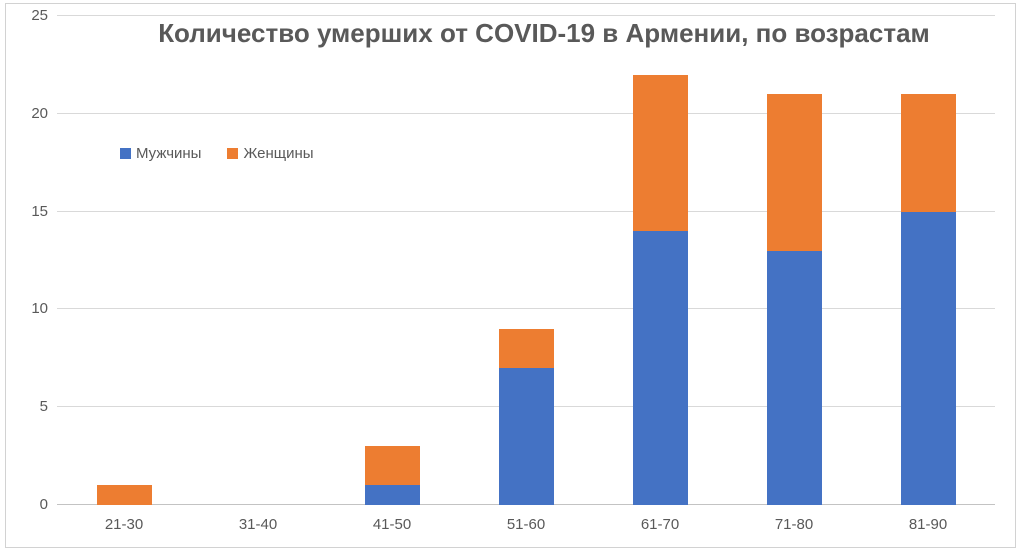 Image resolution: width=1024 pixels, height=551 pixels. I want to click on bar-segment-Женщины-41-50, so click(392, 466).